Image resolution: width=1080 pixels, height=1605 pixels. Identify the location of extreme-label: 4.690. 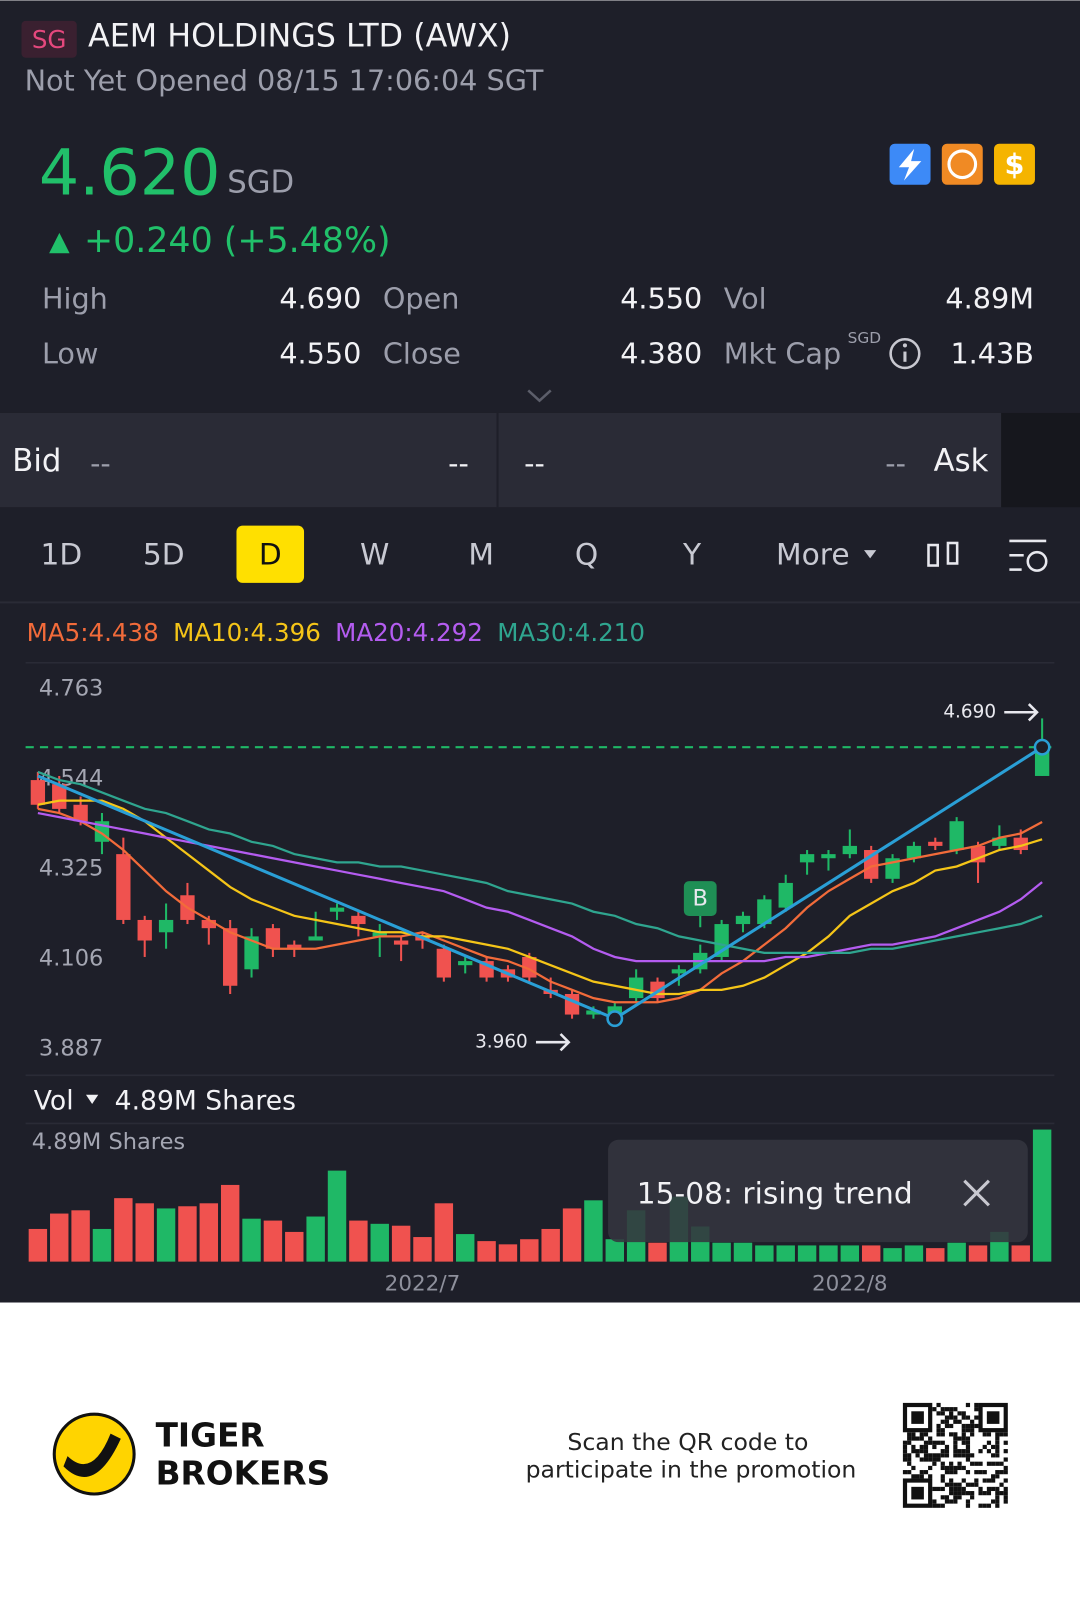
(969, 712).